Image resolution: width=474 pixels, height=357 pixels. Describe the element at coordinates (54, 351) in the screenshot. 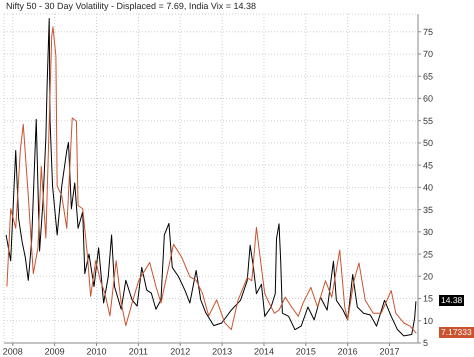

I see `x-tick-label: 2009` at that location.